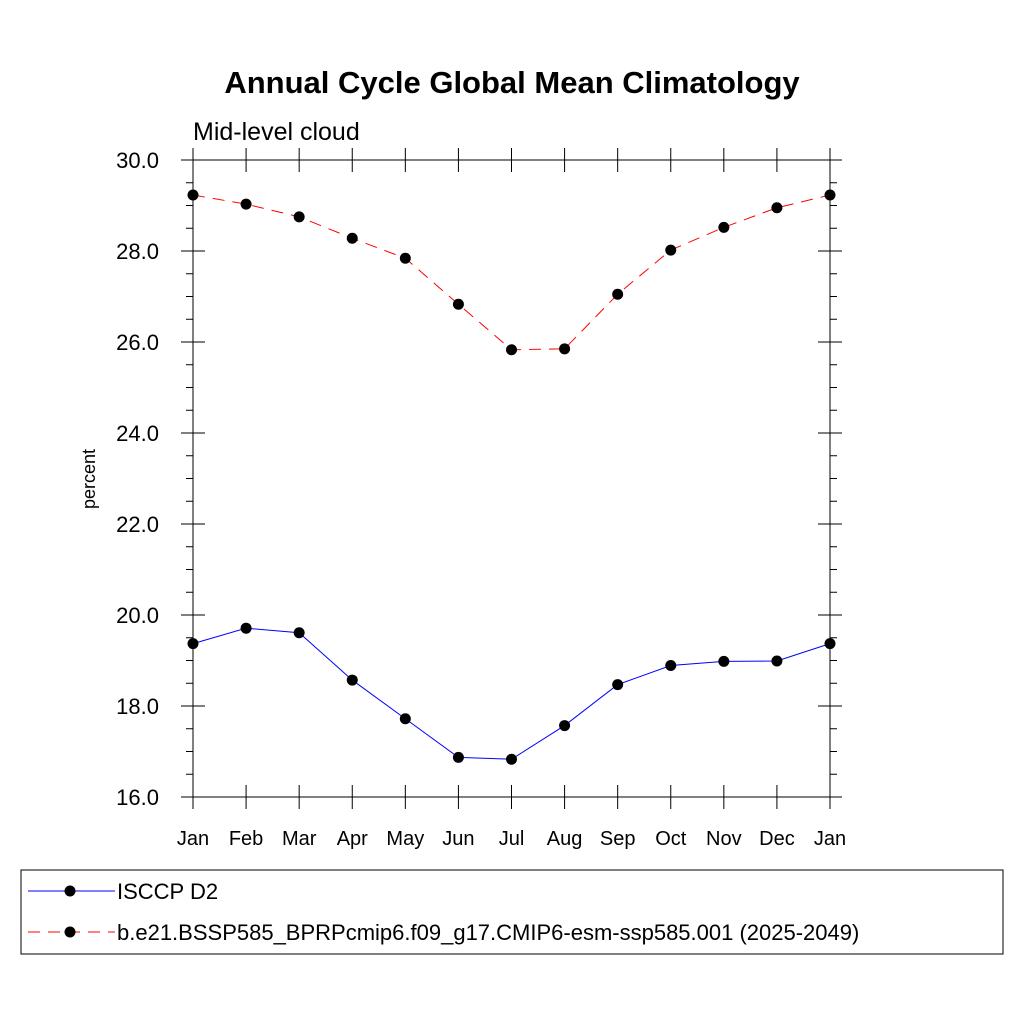  I want to click on y-tick-label: 22.0, so click(137, 524).